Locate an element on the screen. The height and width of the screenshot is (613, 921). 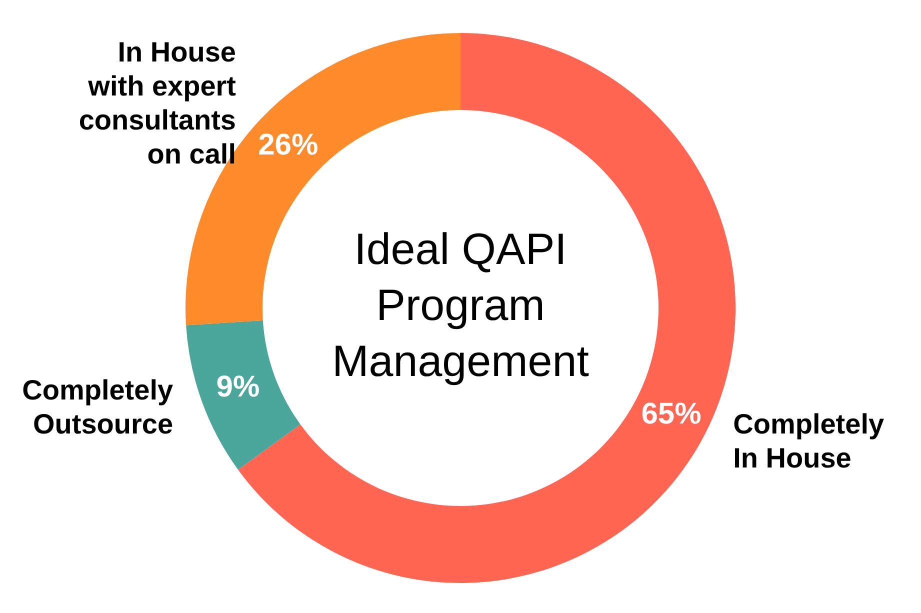
slice-label: Completely In House is located at coordinates (808, 441).